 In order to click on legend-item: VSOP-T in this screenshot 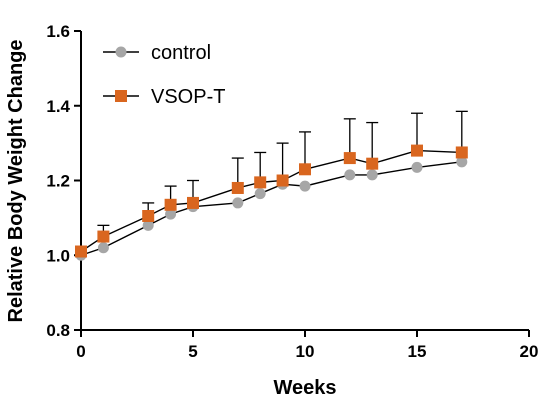, I will do `click(164, 97)`.